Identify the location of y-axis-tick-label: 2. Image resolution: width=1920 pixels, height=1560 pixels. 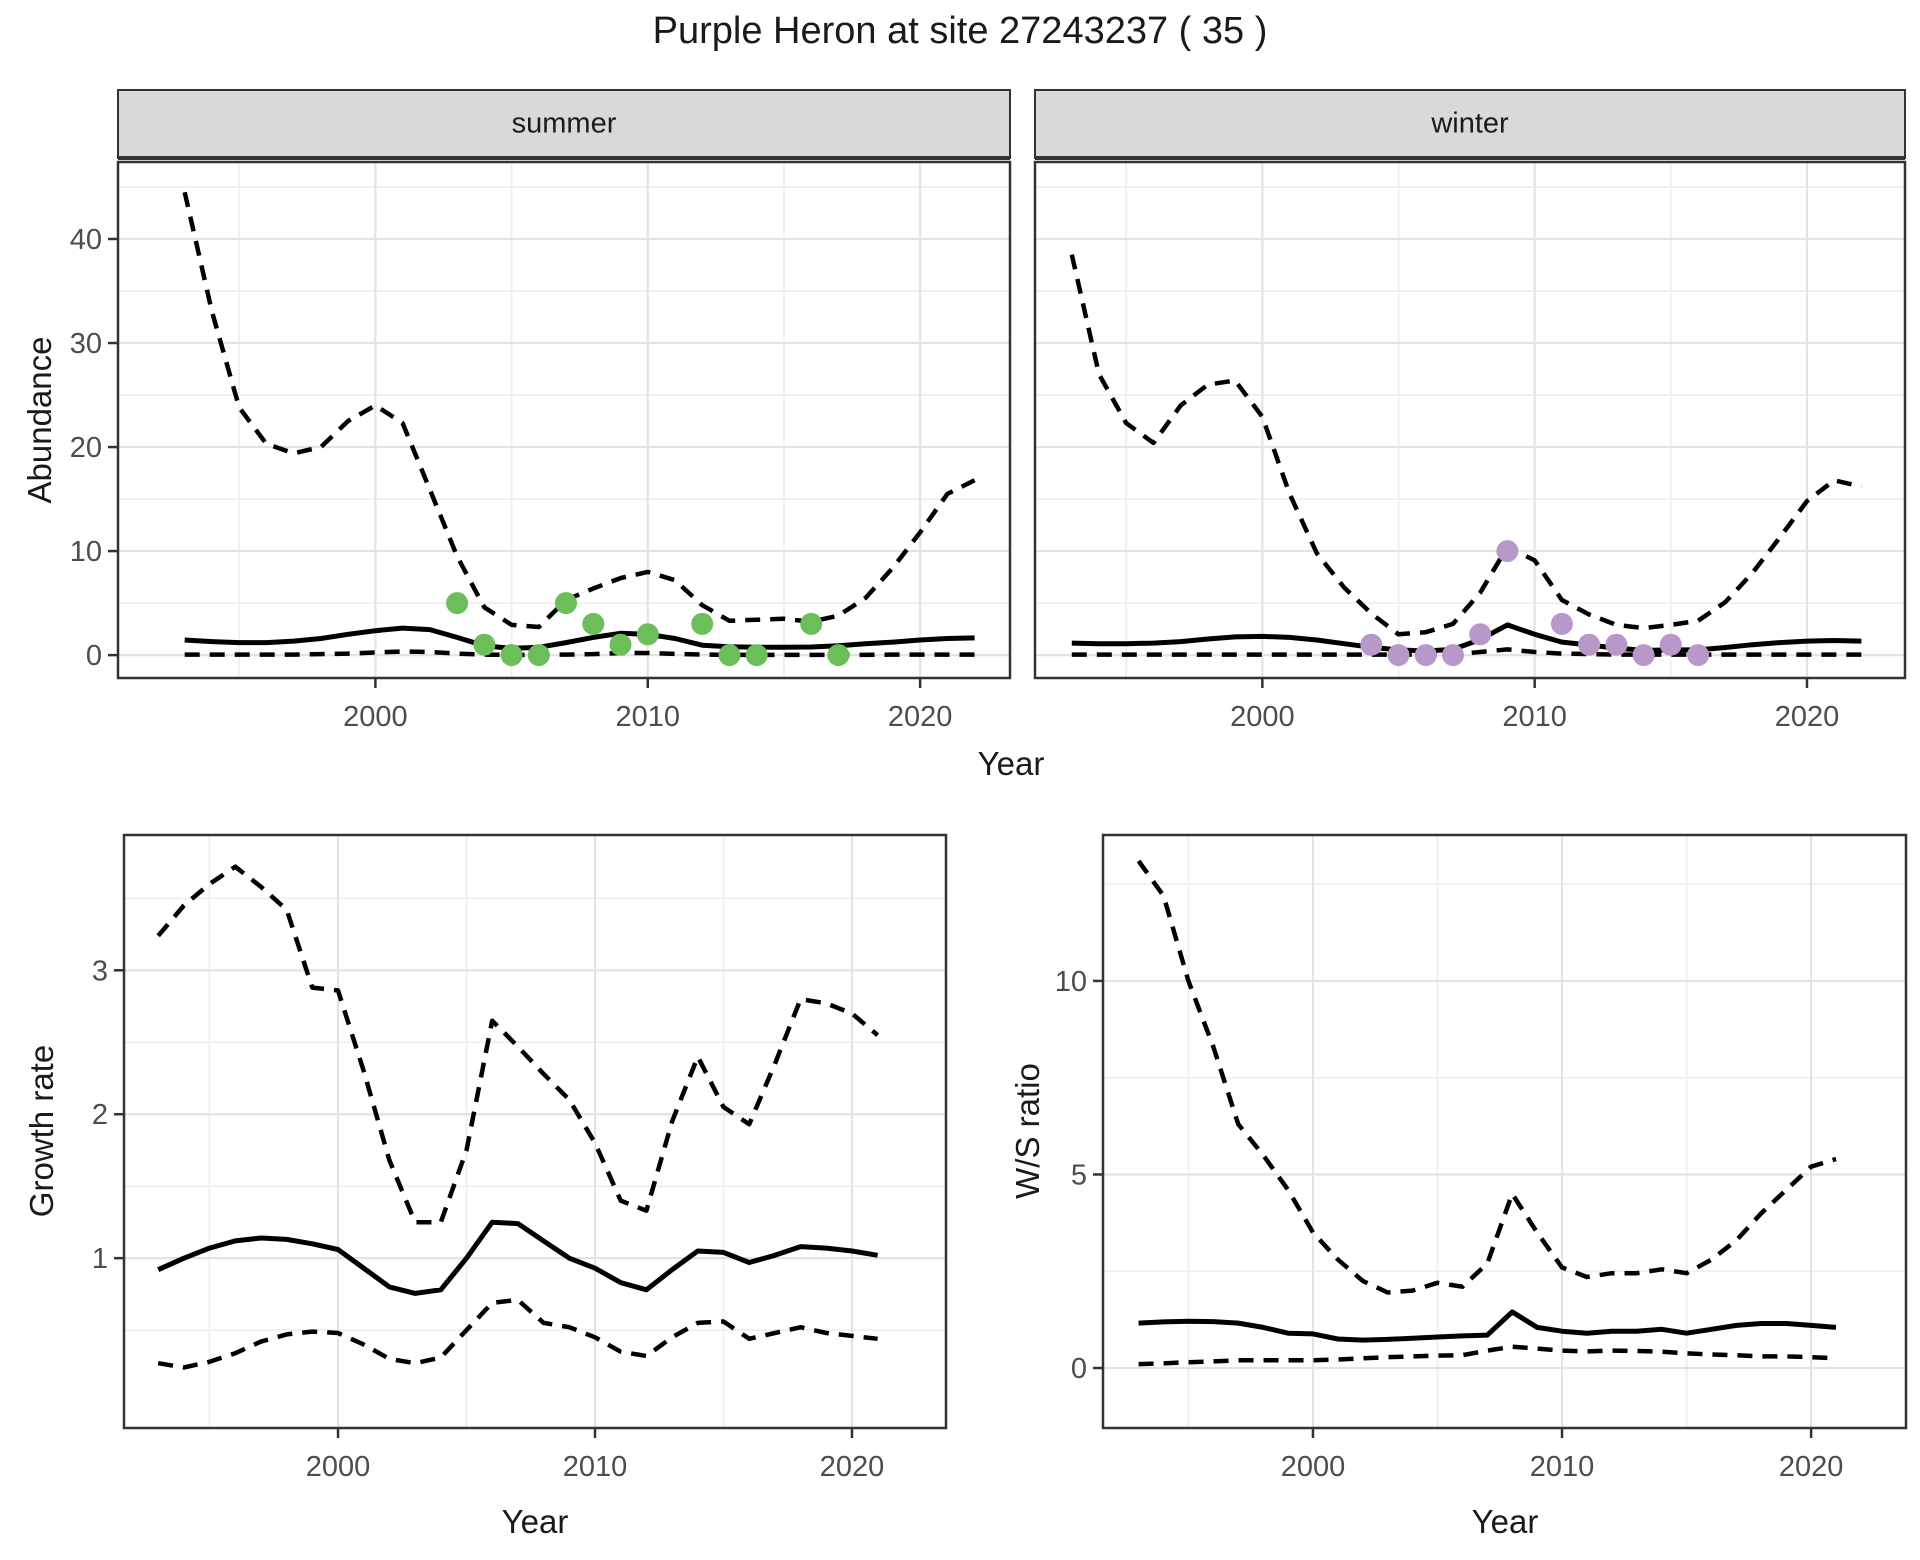
(100, 1115).